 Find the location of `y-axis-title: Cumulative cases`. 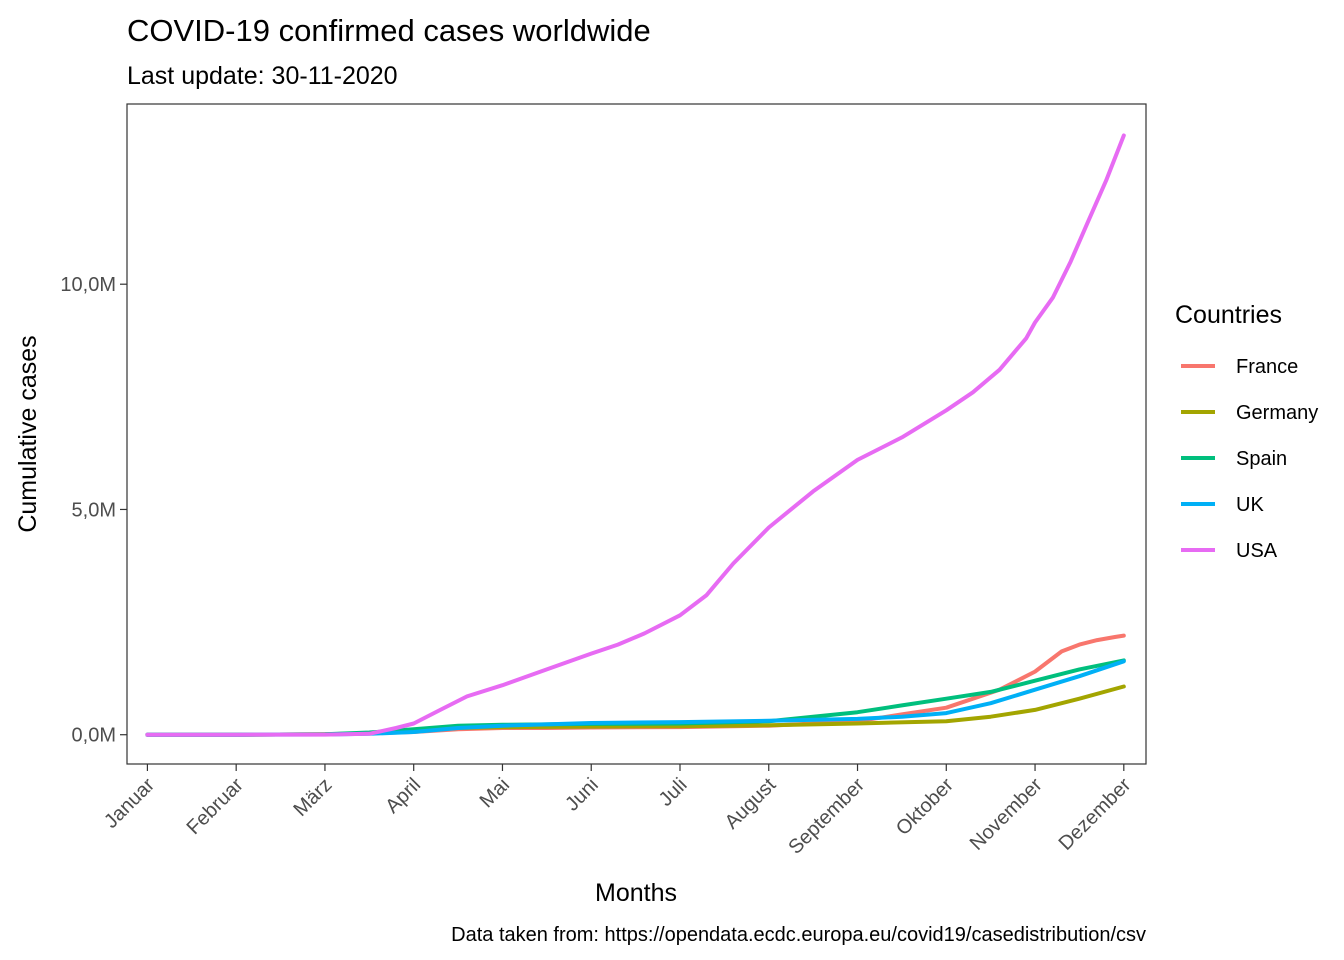

y-axis-title: Cumulative cases is located at coordinates (28, 433).